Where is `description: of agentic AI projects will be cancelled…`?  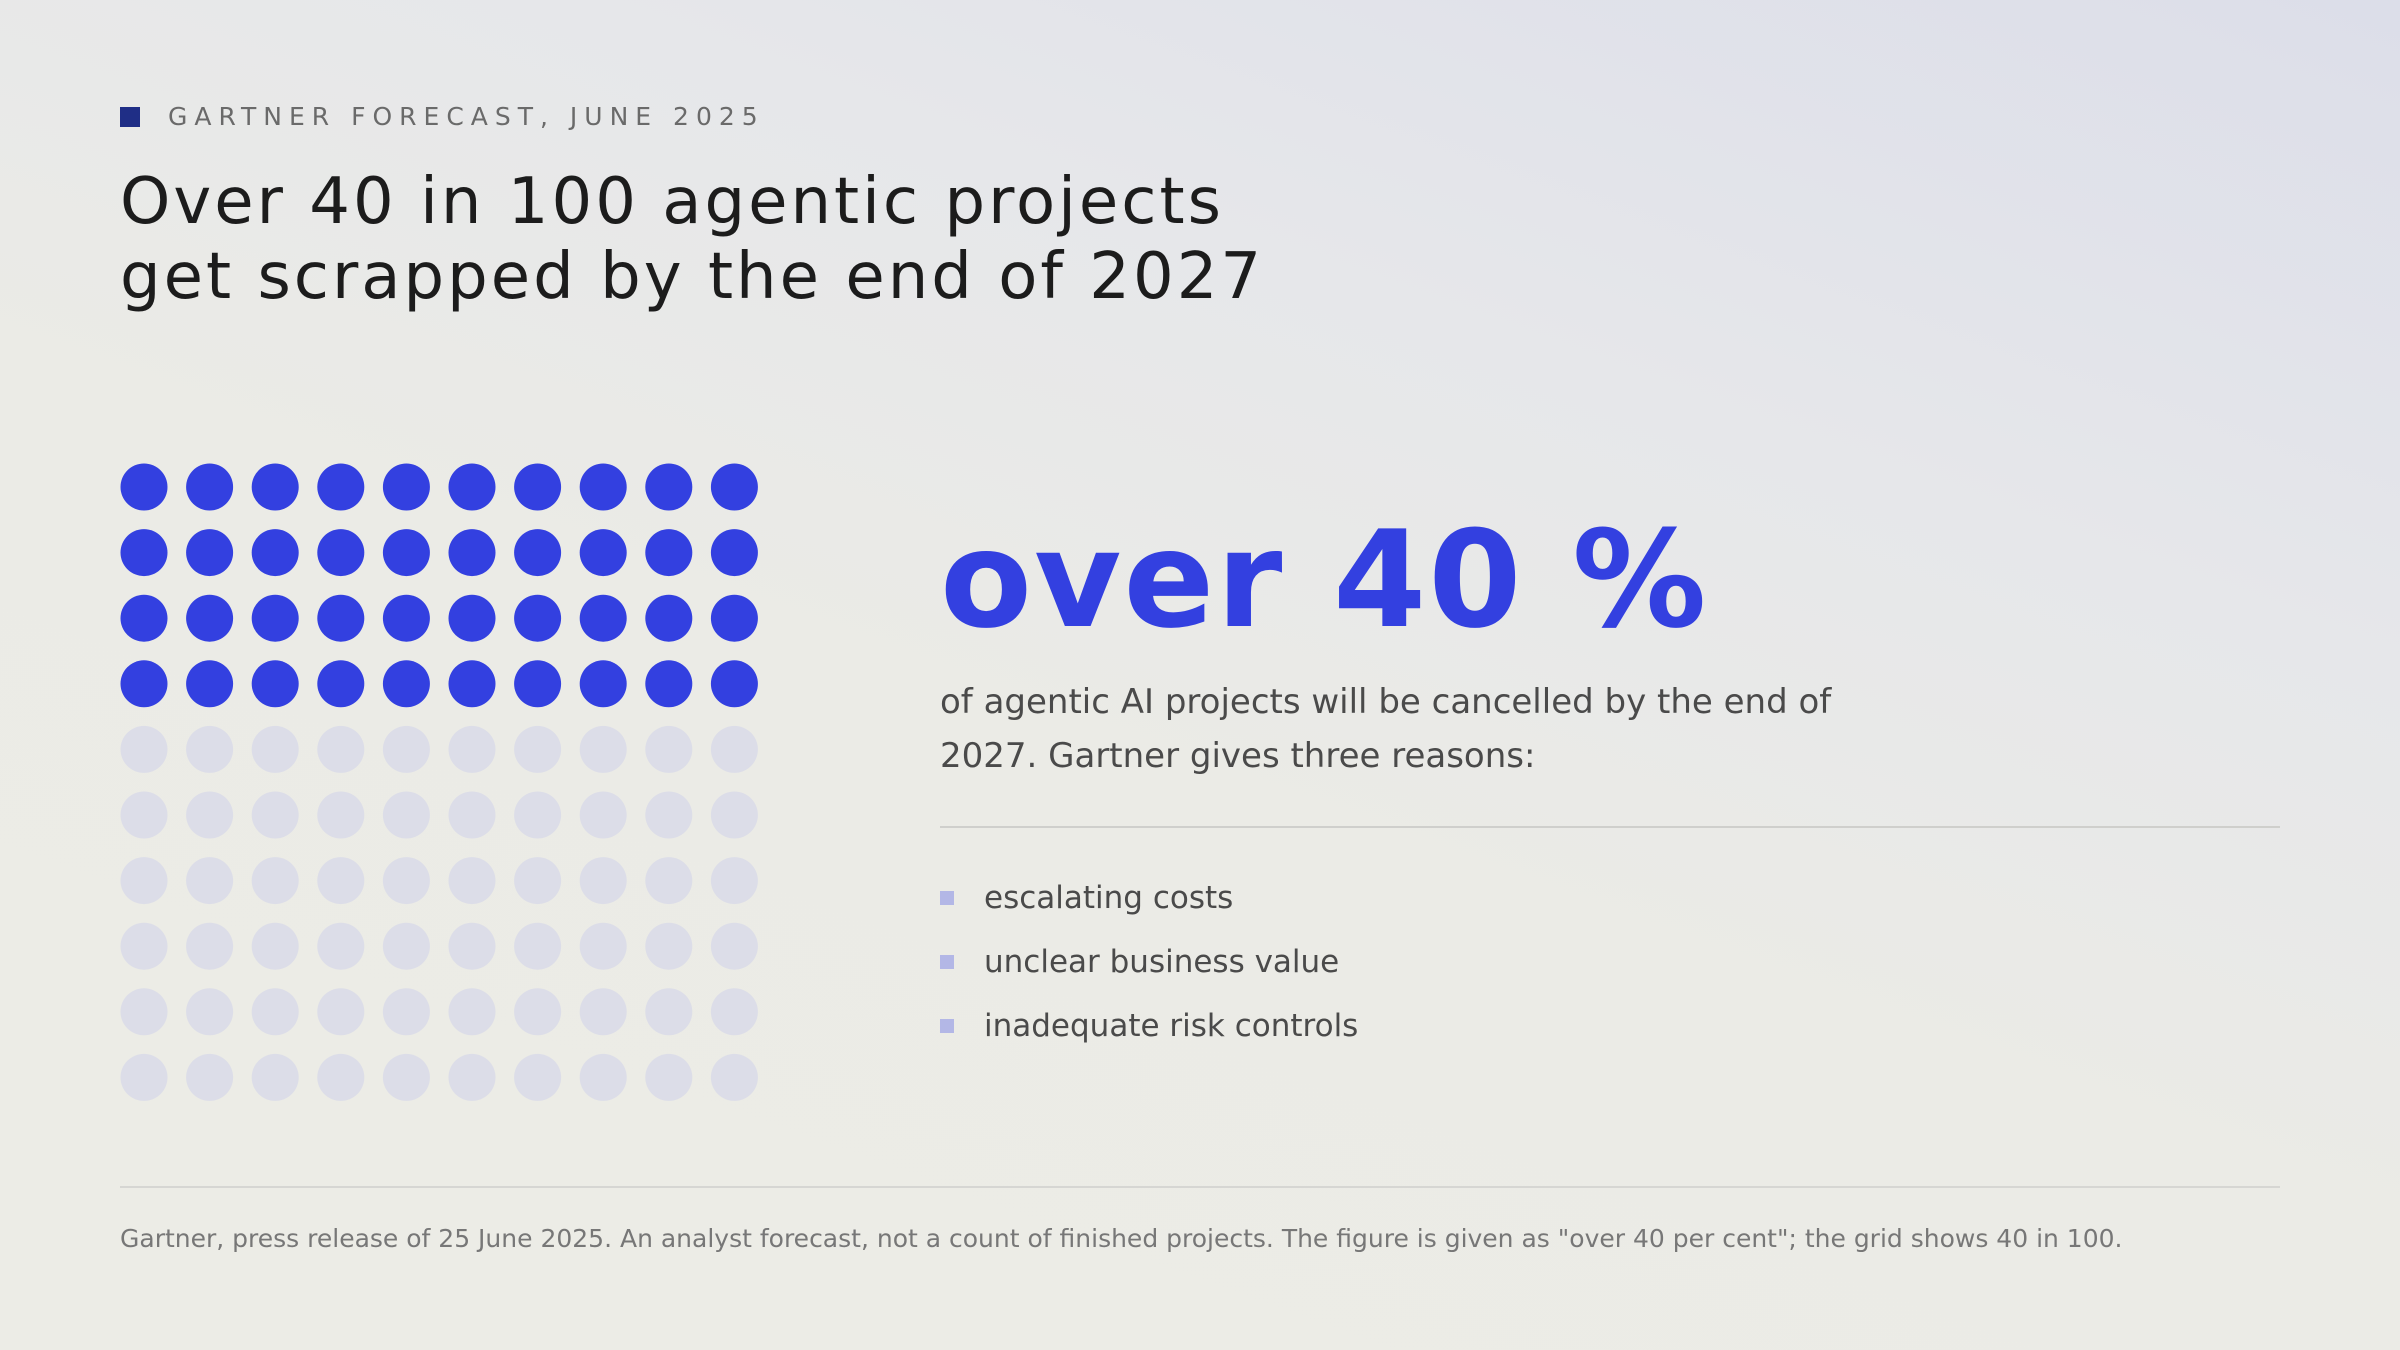 description: of agentic AI projects will be cancelled… is located at coordinates (1415, 729).